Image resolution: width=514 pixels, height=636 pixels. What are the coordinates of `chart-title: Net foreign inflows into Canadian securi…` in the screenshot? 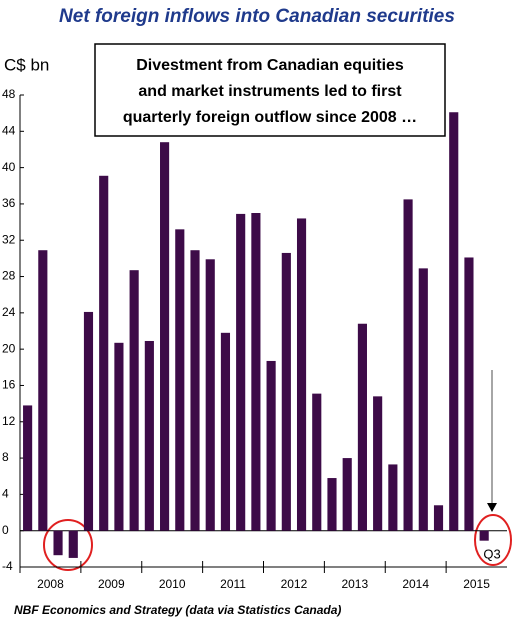 It's located at (257, 16).